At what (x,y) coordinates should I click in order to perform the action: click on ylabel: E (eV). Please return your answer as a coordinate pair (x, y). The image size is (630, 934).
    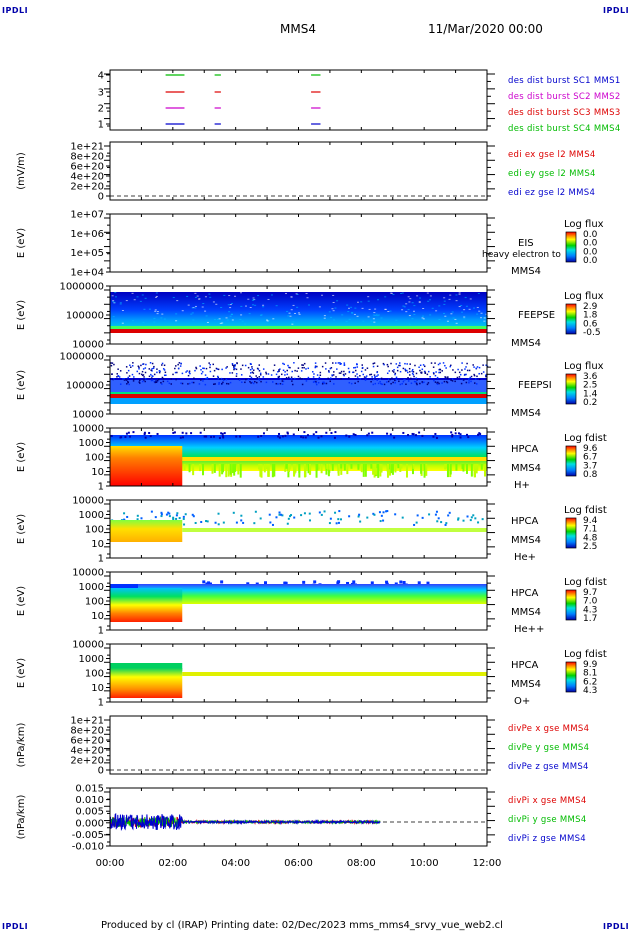
    Looking at the image, I should click on (21, 457).